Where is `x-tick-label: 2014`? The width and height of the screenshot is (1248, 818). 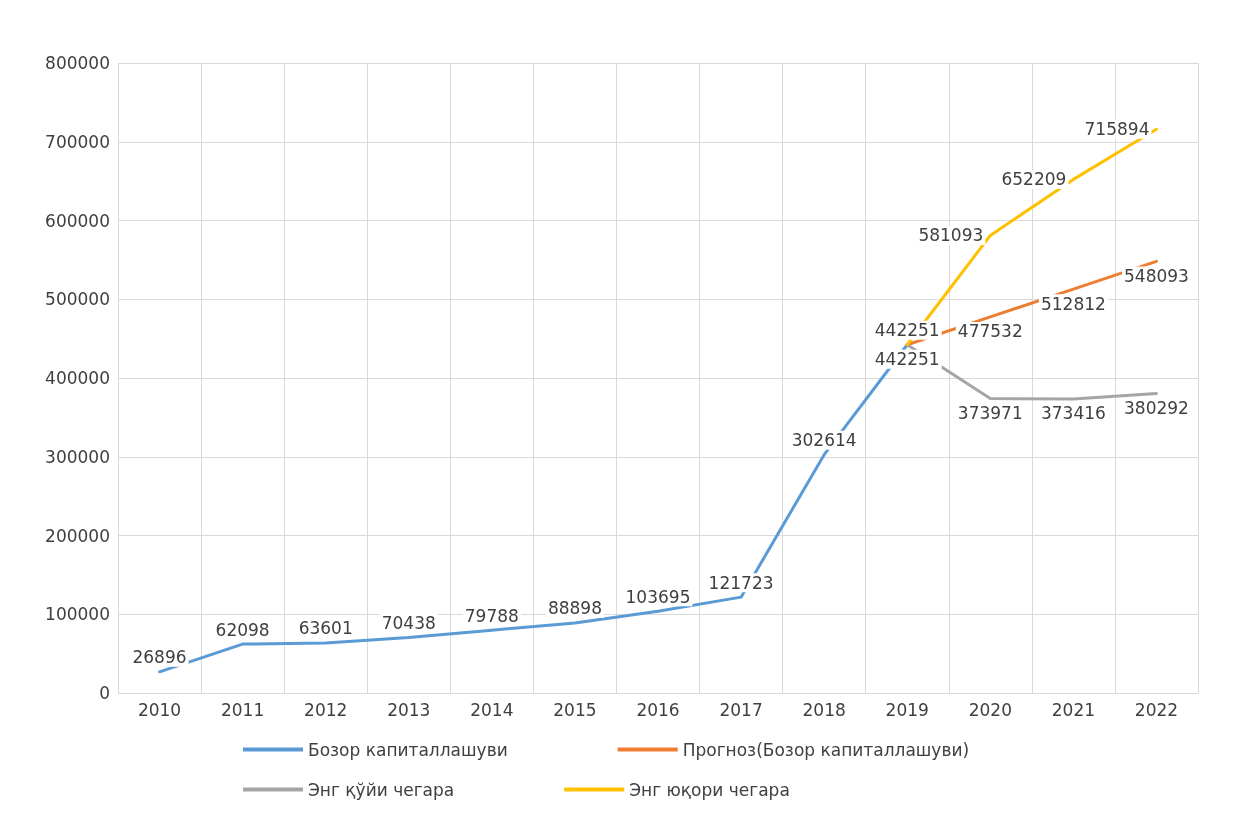
x-tick-label: 2014 is located at coordinates (492, 709).